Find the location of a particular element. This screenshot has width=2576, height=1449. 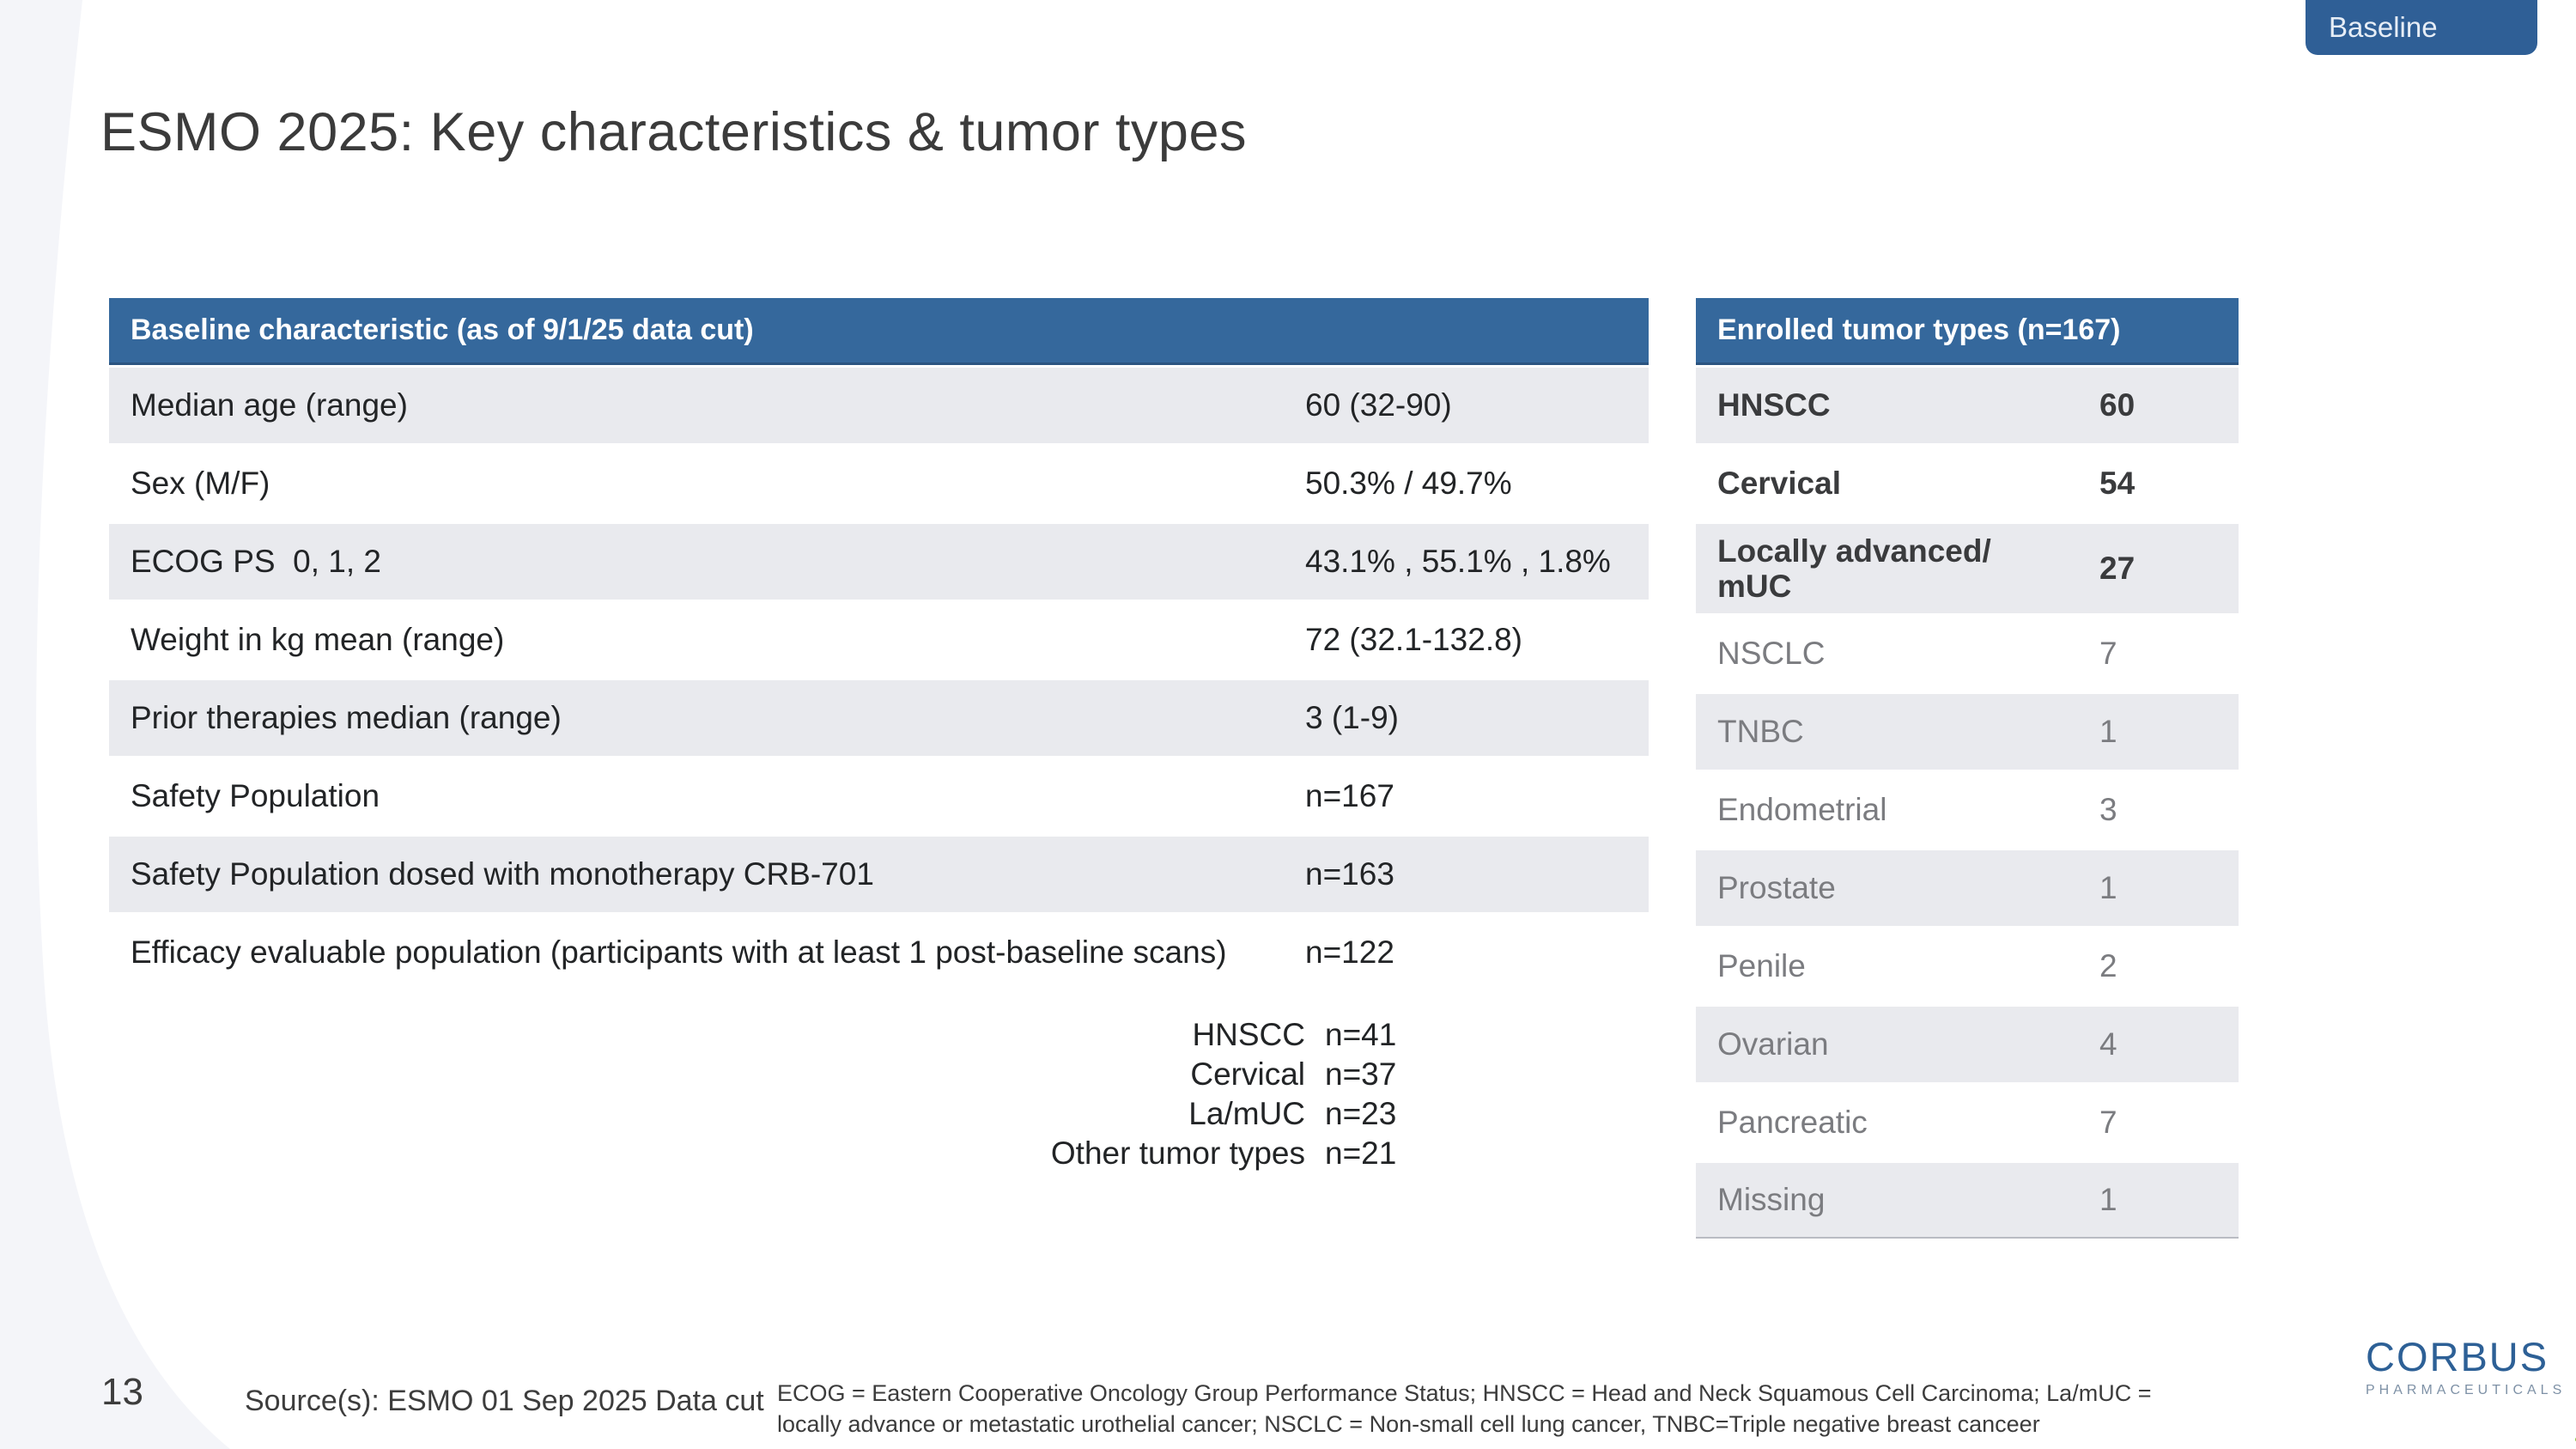

row-label: Median age (range) is located at coordinates (269, 405).